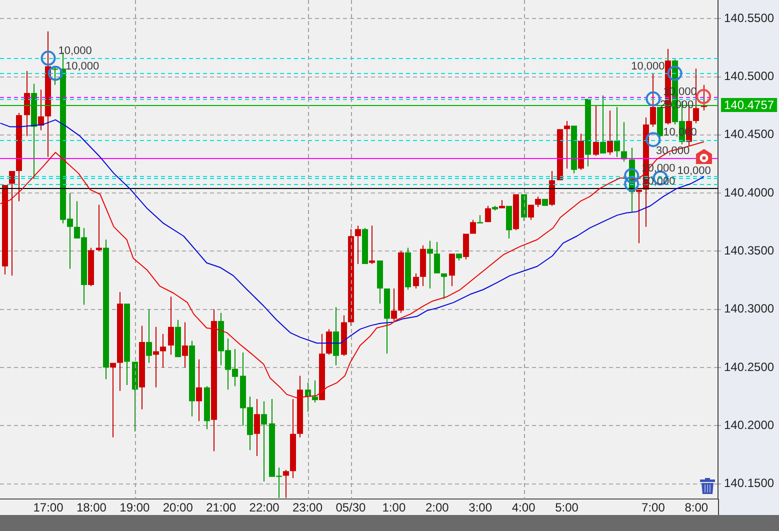 The height and width of the screenshot is (531, 779). I want to click on y-tick-label: 140.4000, so click(749, 192).